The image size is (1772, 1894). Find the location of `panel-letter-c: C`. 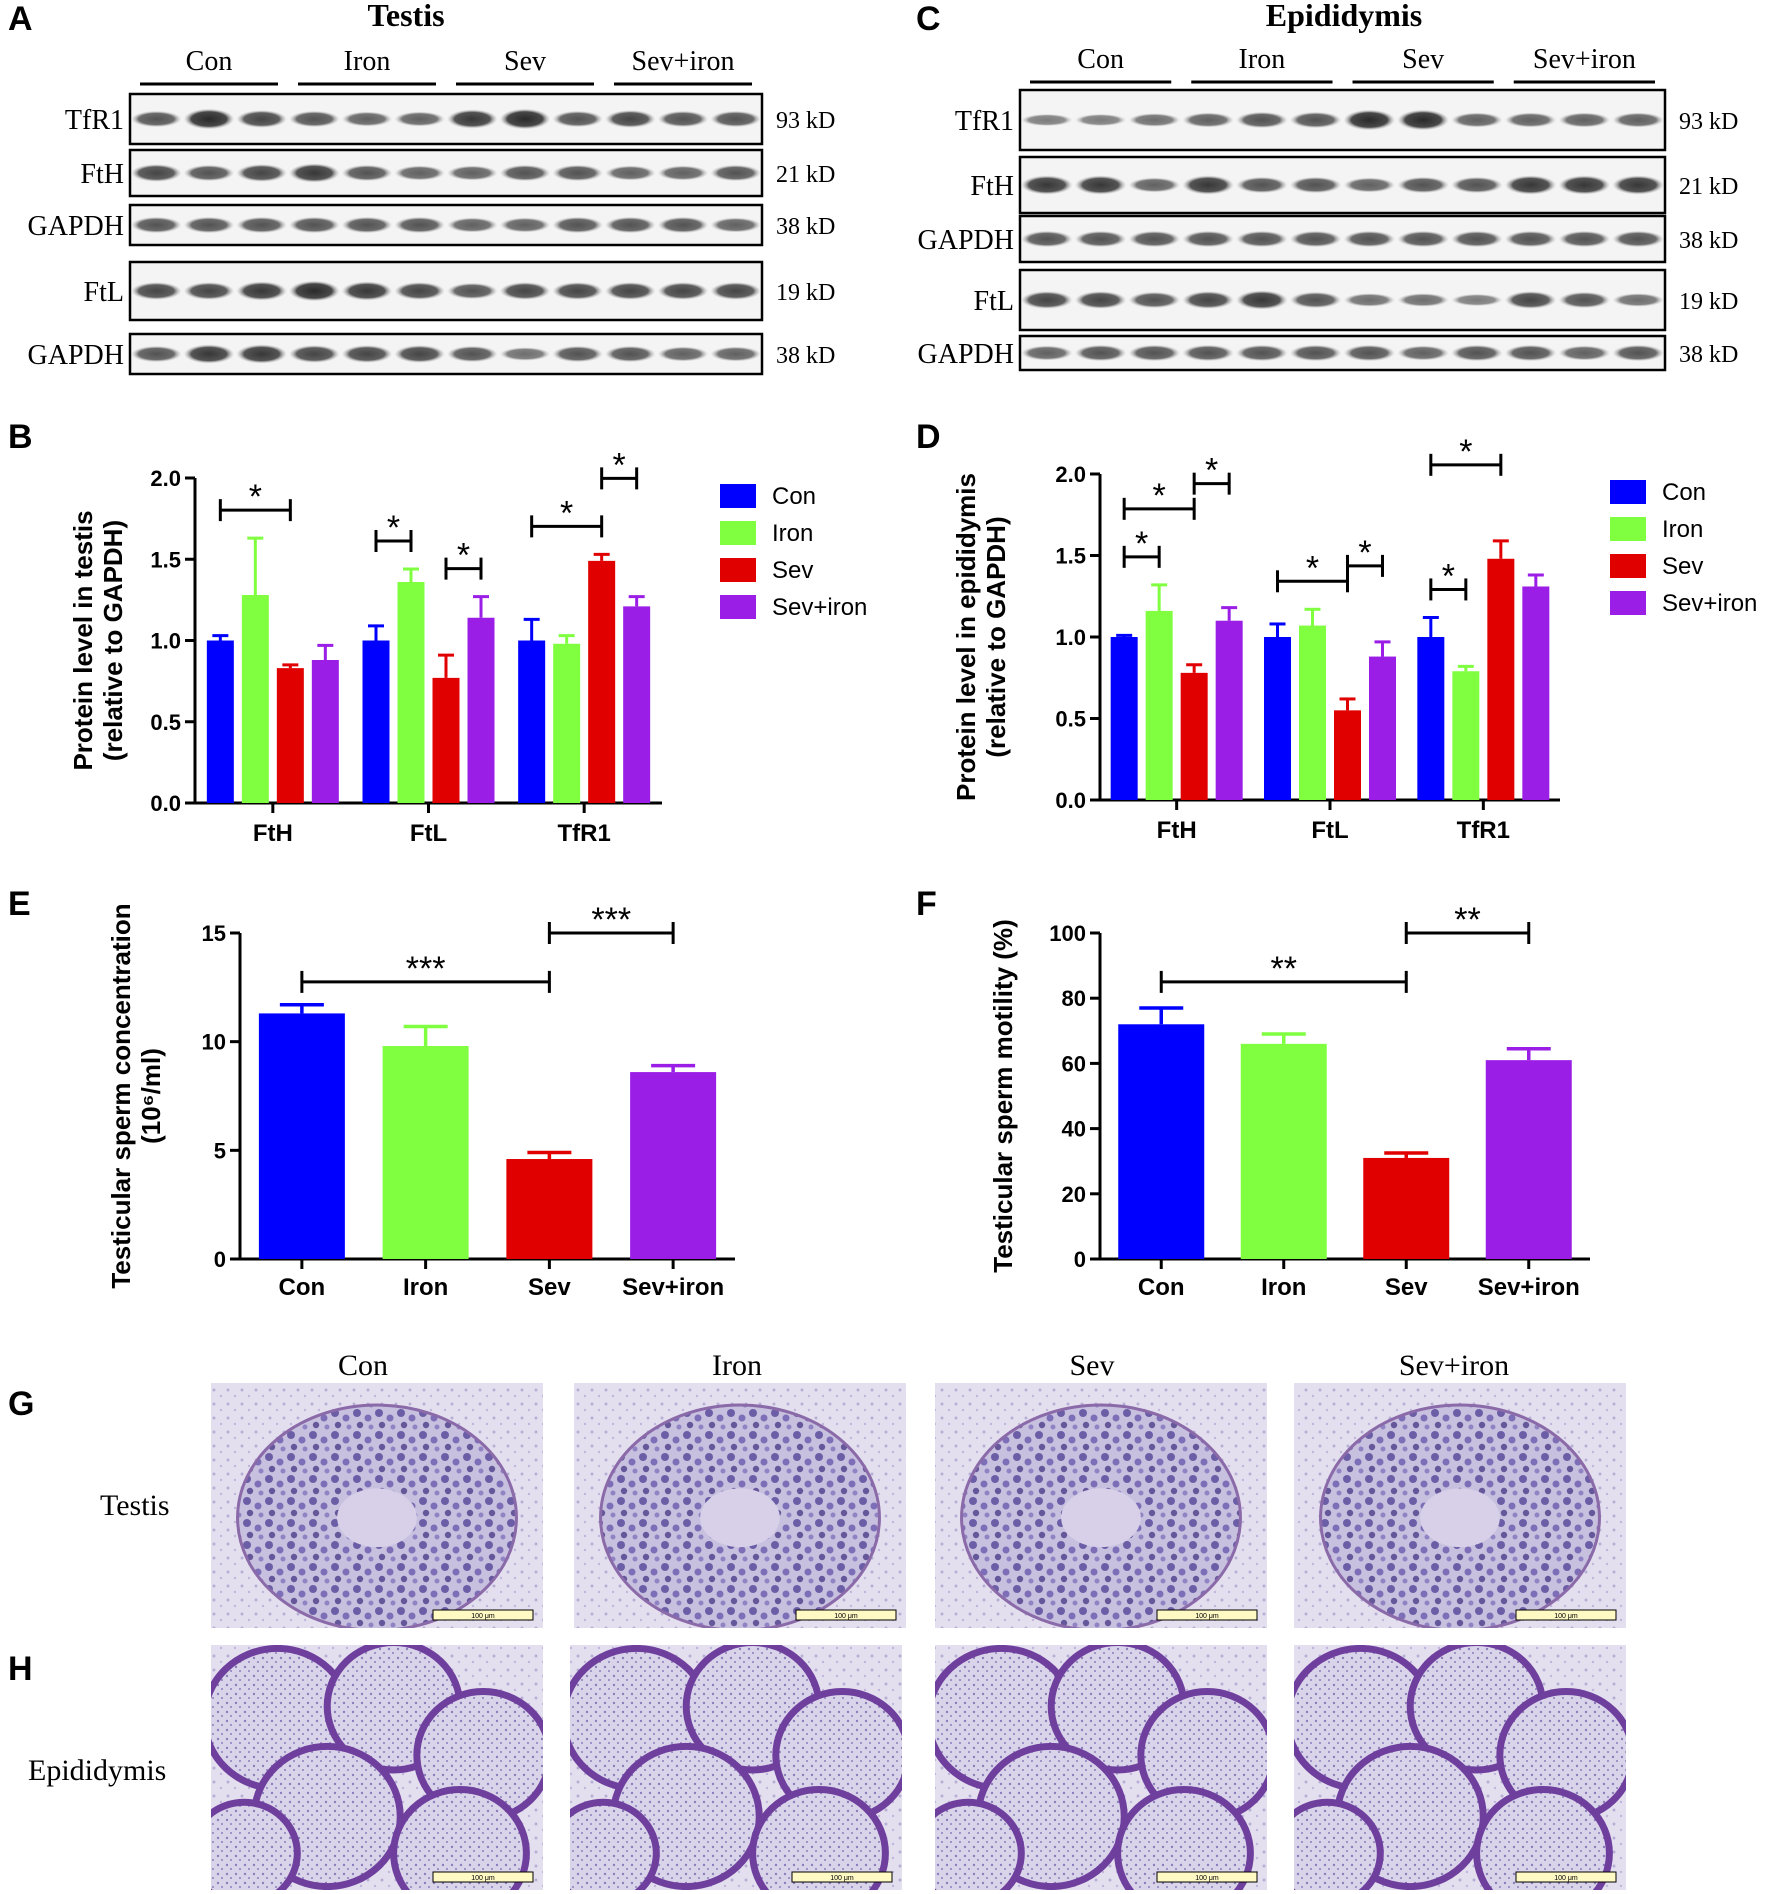

panel-letter-c: C is located at coordinates (928, 19).